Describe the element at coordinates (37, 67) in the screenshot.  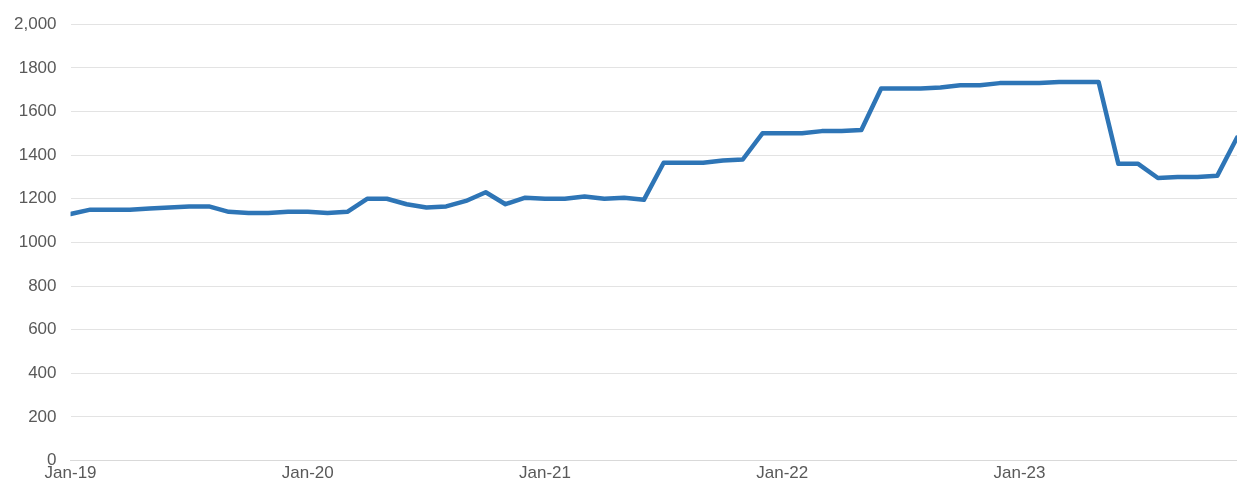
I see `y-tick-label: 1800` at that location.